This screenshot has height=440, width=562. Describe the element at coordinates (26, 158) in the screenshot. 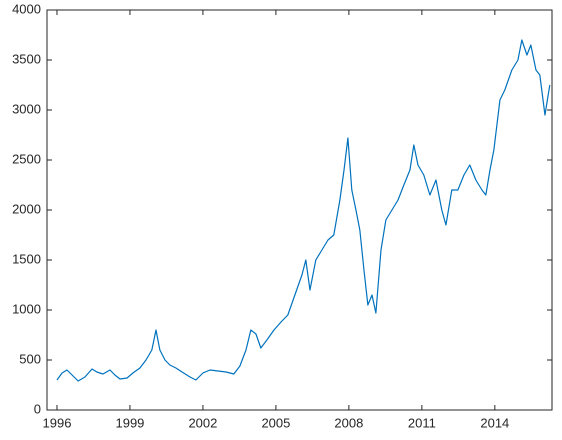

I see `y-tick-label: 2500` at that location.